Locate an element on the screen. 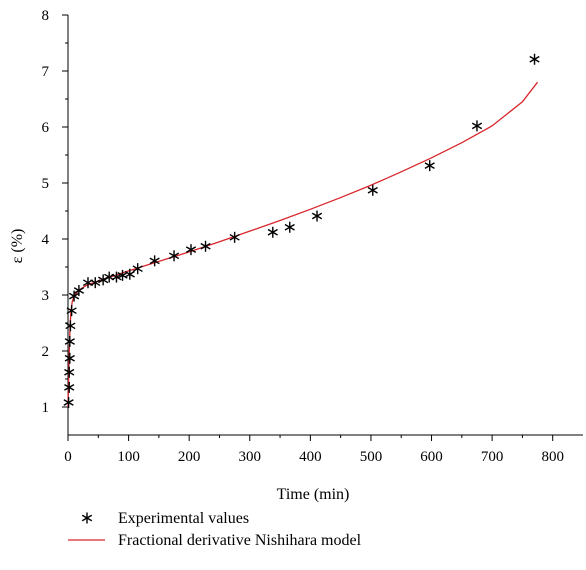 The height and width of the screenshot is (570, 586). legend-item-0: Experimental values is located at coordinates (165, 518).